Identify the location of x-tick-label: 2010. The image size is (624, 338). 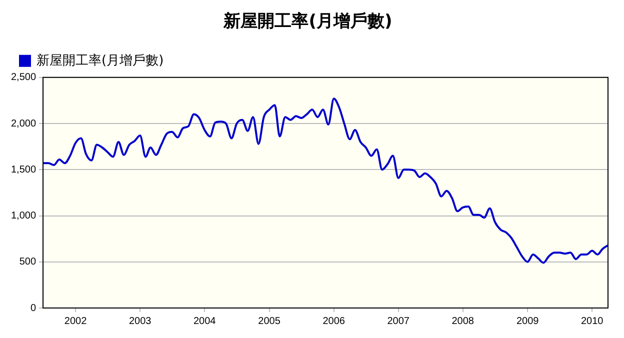
(592, 321).